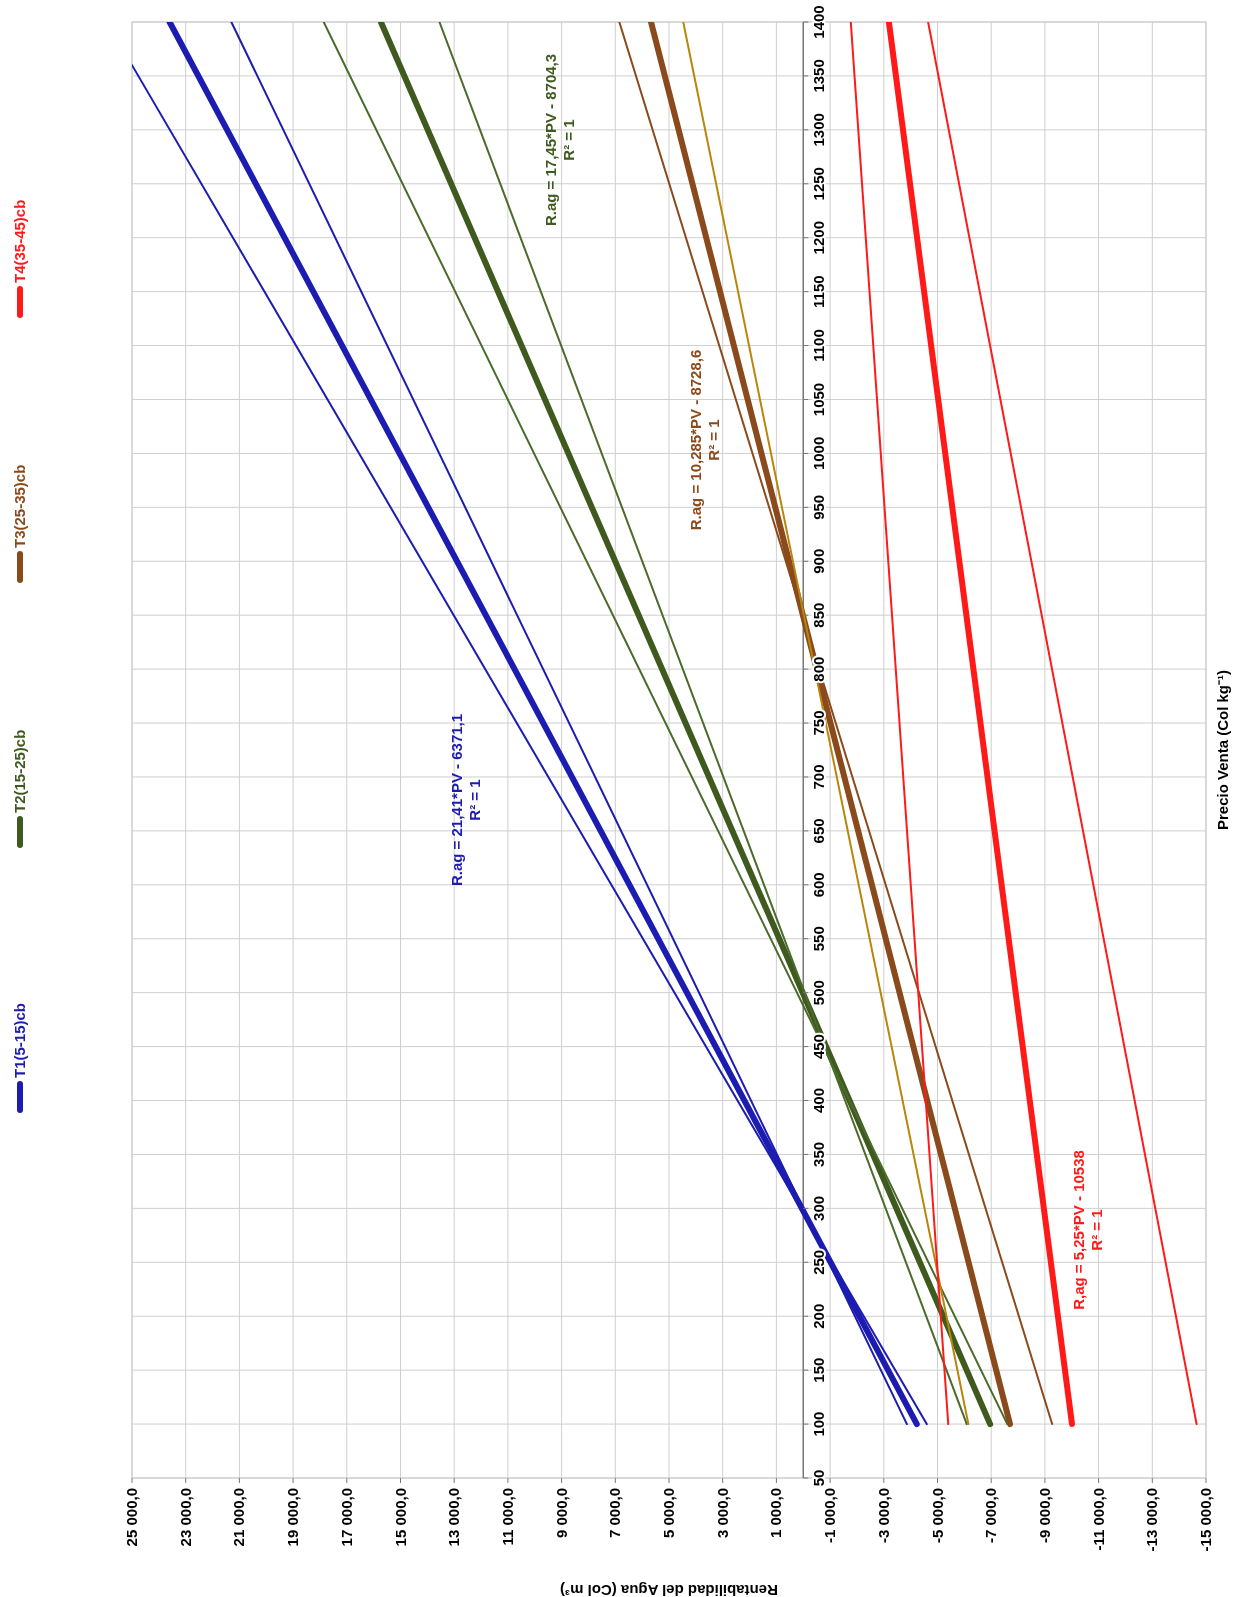 This screenshot has width=1252, height=1597. What do you see at coordinates (669, 1589) in the screenshot?
I see `x-axis-title: Rentabilidad del Agua (Col m³)` at bounding box center [669, 1589].